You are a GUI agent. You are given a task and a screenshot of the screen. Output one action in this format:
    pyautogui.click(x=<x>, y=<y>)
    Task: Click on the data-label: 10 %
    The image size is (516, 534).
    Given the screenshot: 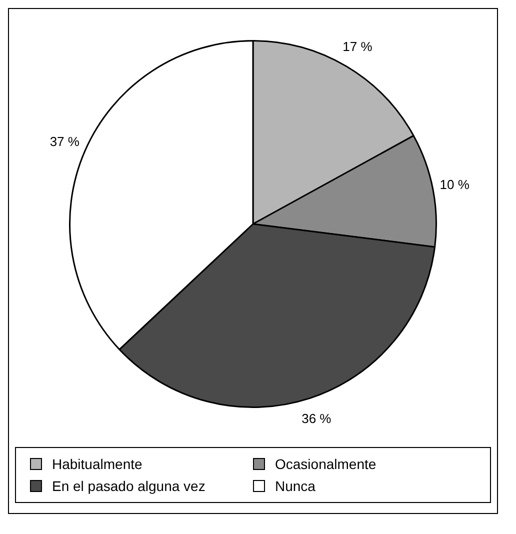 What is the action you would take?
    pyautogui.click(x=455, y=184)
    